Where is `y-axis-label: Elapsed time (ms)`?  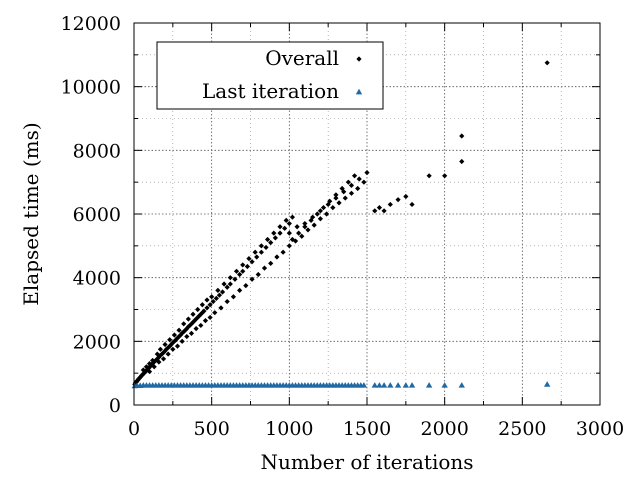 y-axis-label: Elapsed time (ms) is located at coordinates (31, 213).